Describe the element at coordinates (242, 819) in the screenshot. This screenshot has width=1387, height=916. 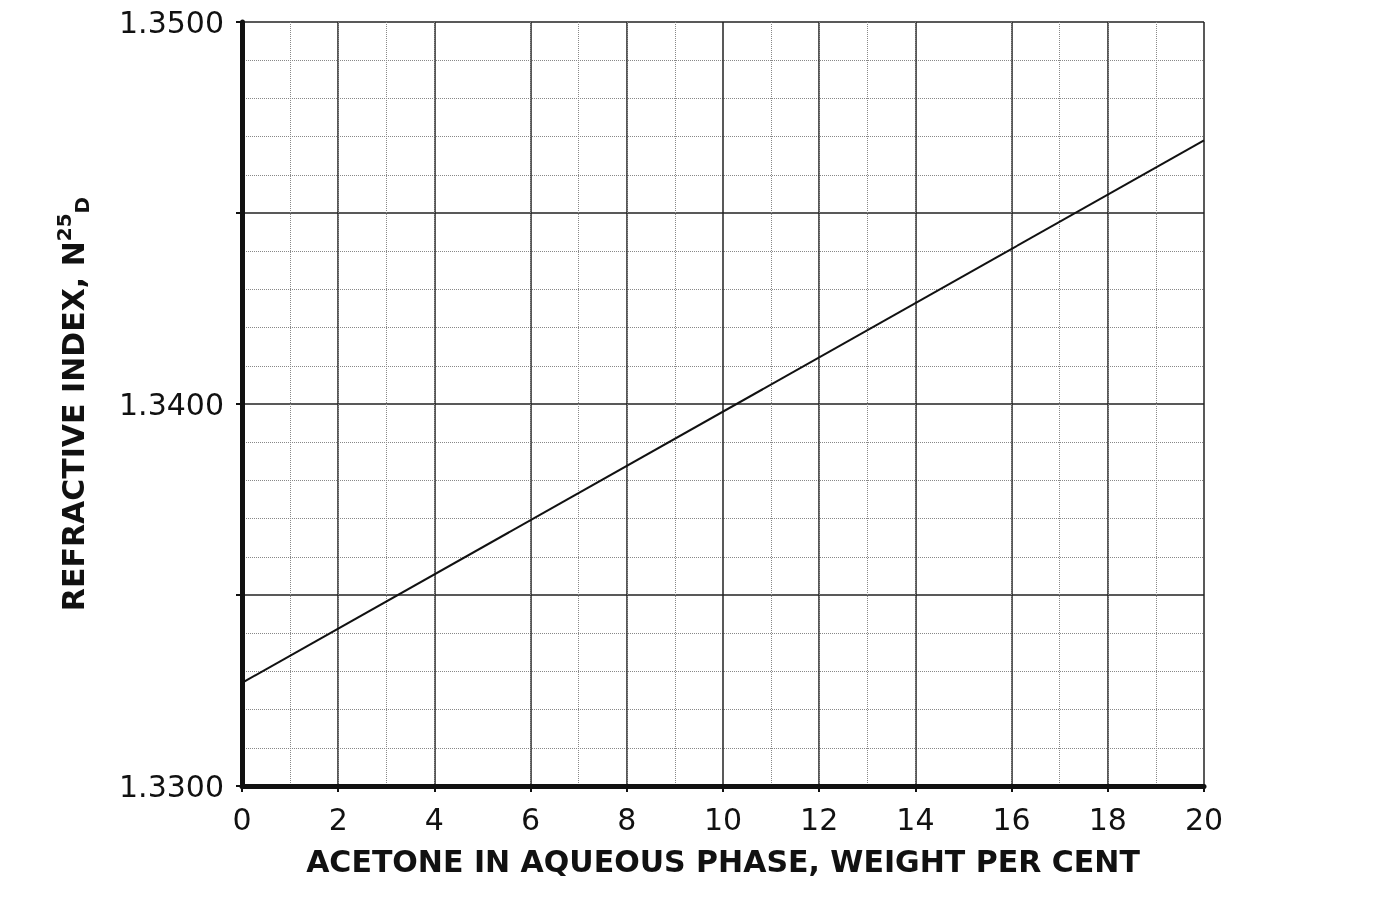
I see `x-tick-label: 0` at that location.